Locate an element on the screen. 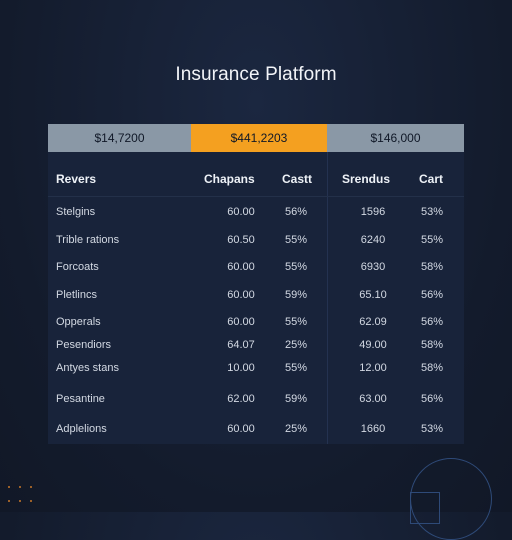  cell-value: 1660 is located at coordinates (373, 429).